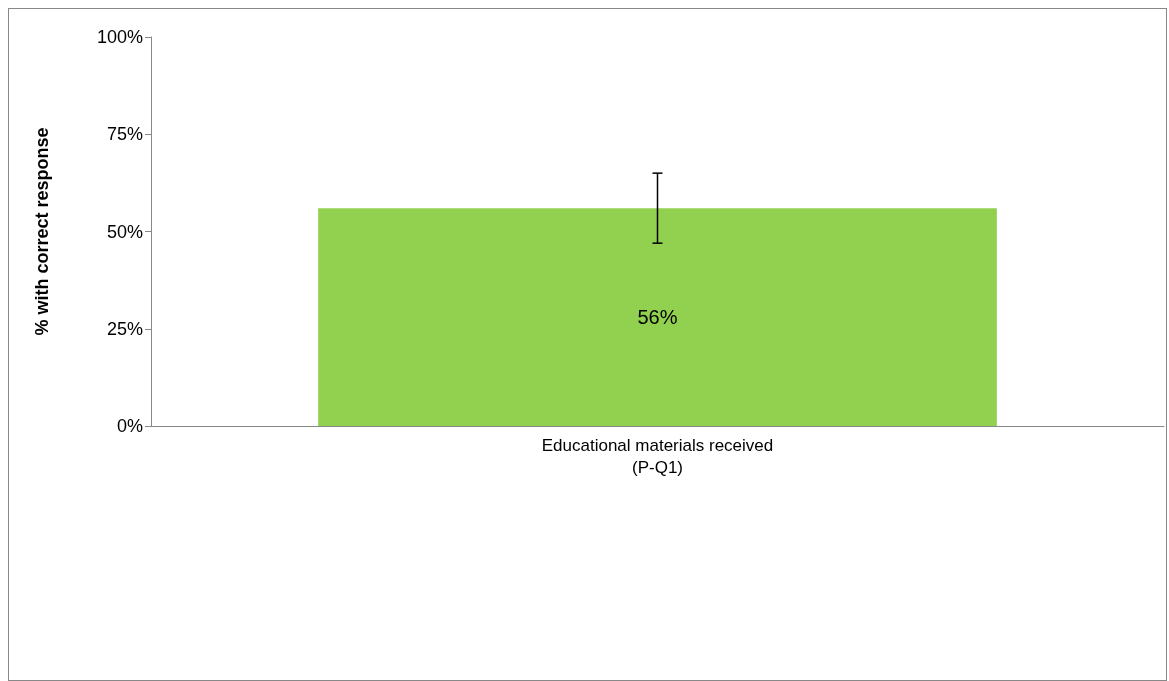 This screenshot has height=681, width=1169. Describe the element at coordinates (42, 231) in the screenshot. I see `y-axis-title: % with correct response` at that location.